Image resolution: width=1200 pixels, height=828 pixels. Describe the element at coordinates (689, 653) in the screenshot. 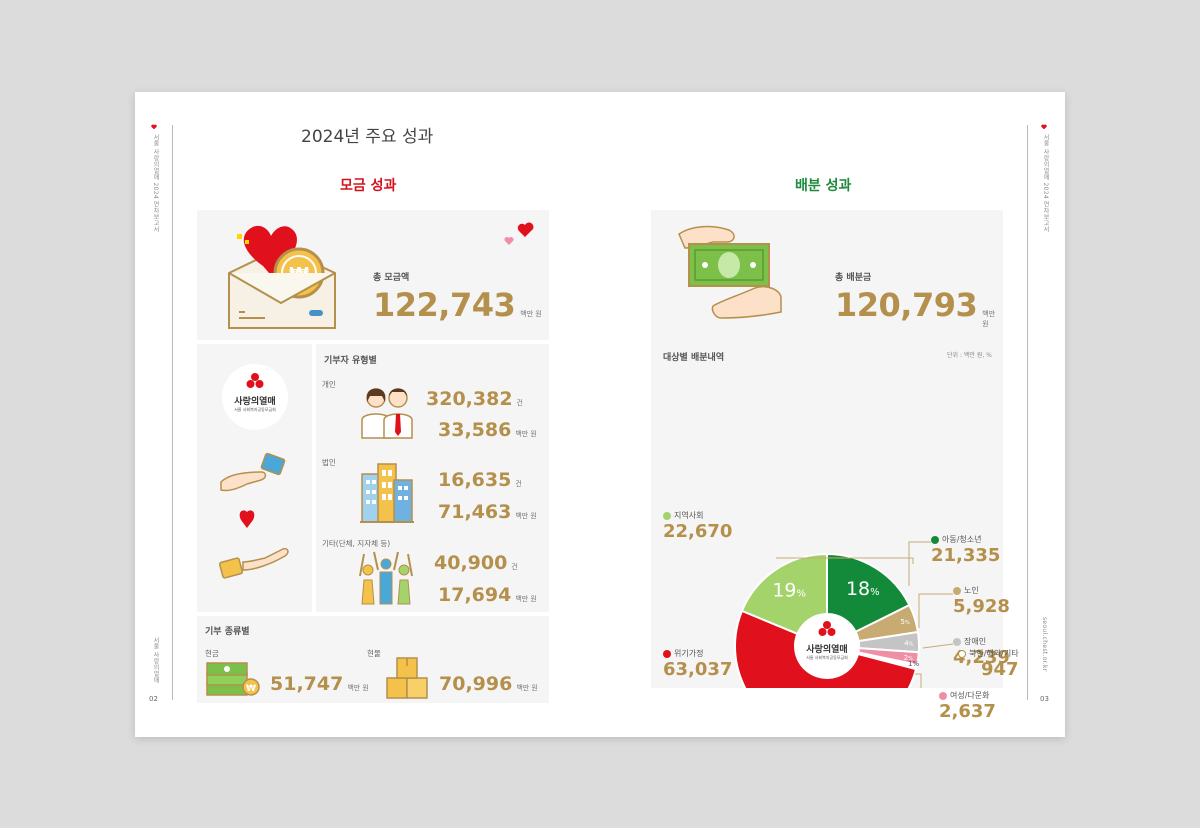

I see `legend-label: 위기가정` at that location.